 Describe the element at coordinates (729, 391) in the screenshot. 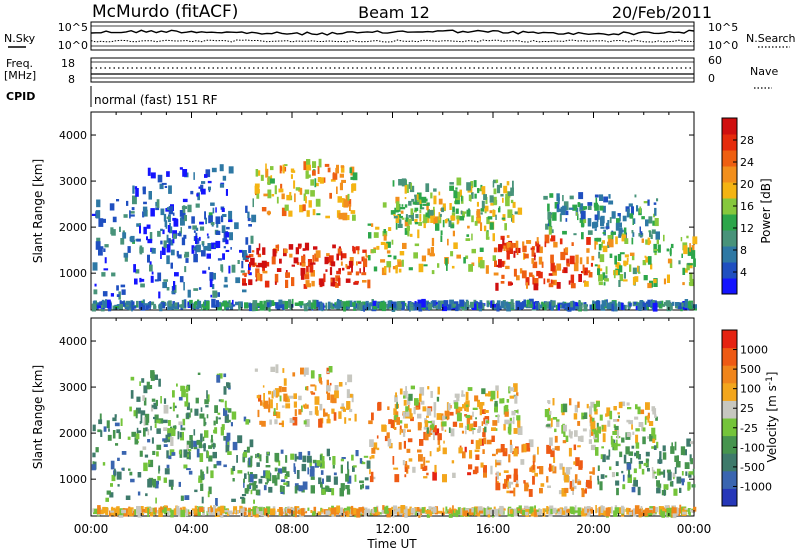

I see `colorbar-swatch` at that location.